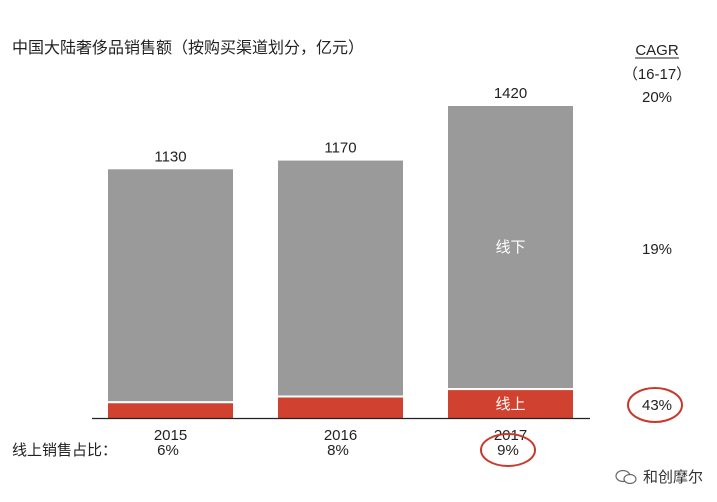  Describe the element at coordinates (510, 389) in the screenshot. I see `bar-gap-2017` at that location.